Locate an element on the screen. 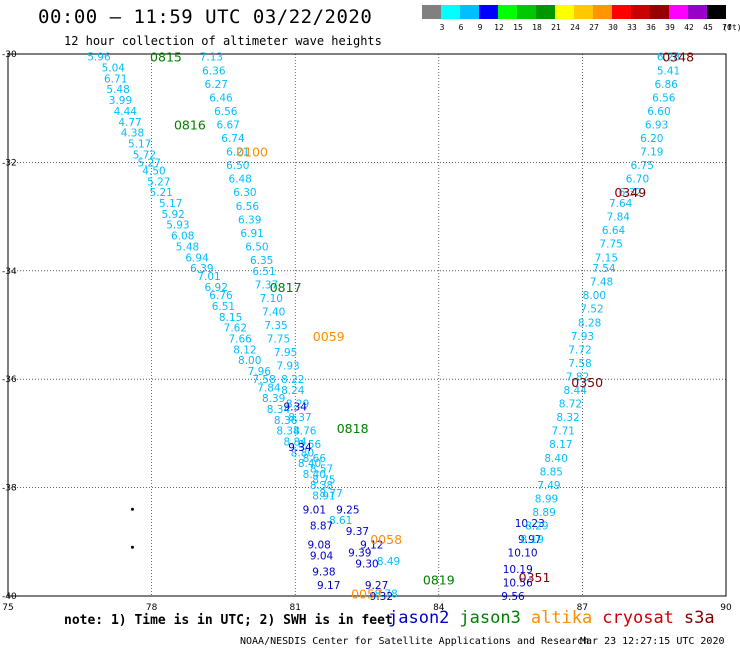 This screenshot has width=740, height=650. wave-height-value: 5.48 is located at coordinates (187, 247).